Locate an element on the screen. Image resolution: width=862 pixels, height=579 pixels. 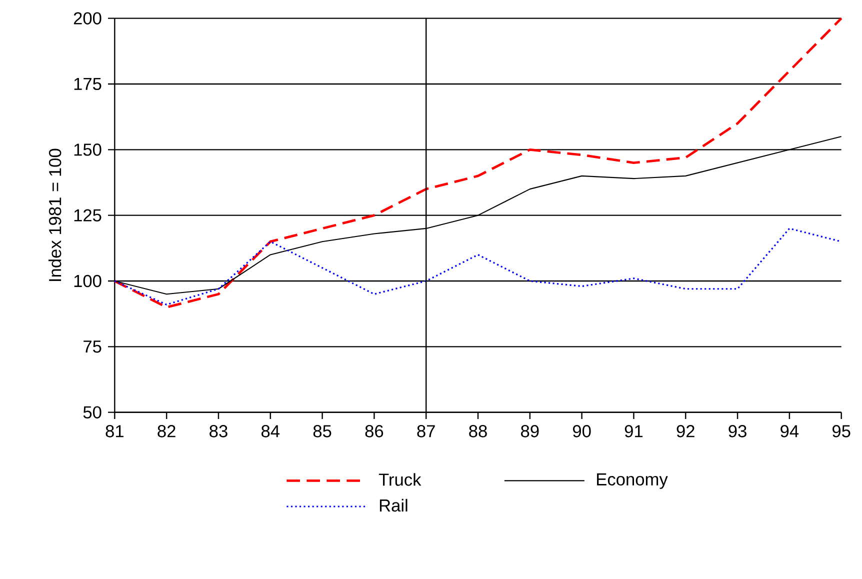
x-tick-label: 85 is located at coordinates (322, 431).